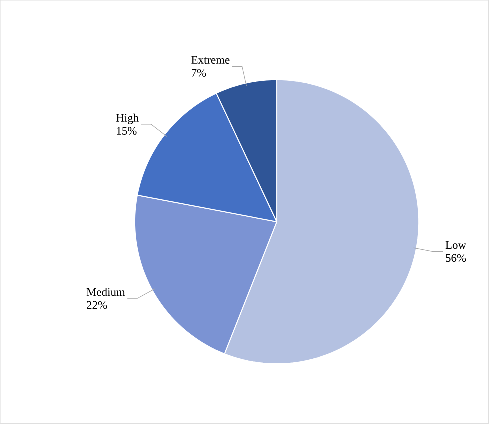 This screenshot has width=489, height=424. Describe the element at coordinates (127, 119) in the screenshot. I see `slice-label: High` at that location.